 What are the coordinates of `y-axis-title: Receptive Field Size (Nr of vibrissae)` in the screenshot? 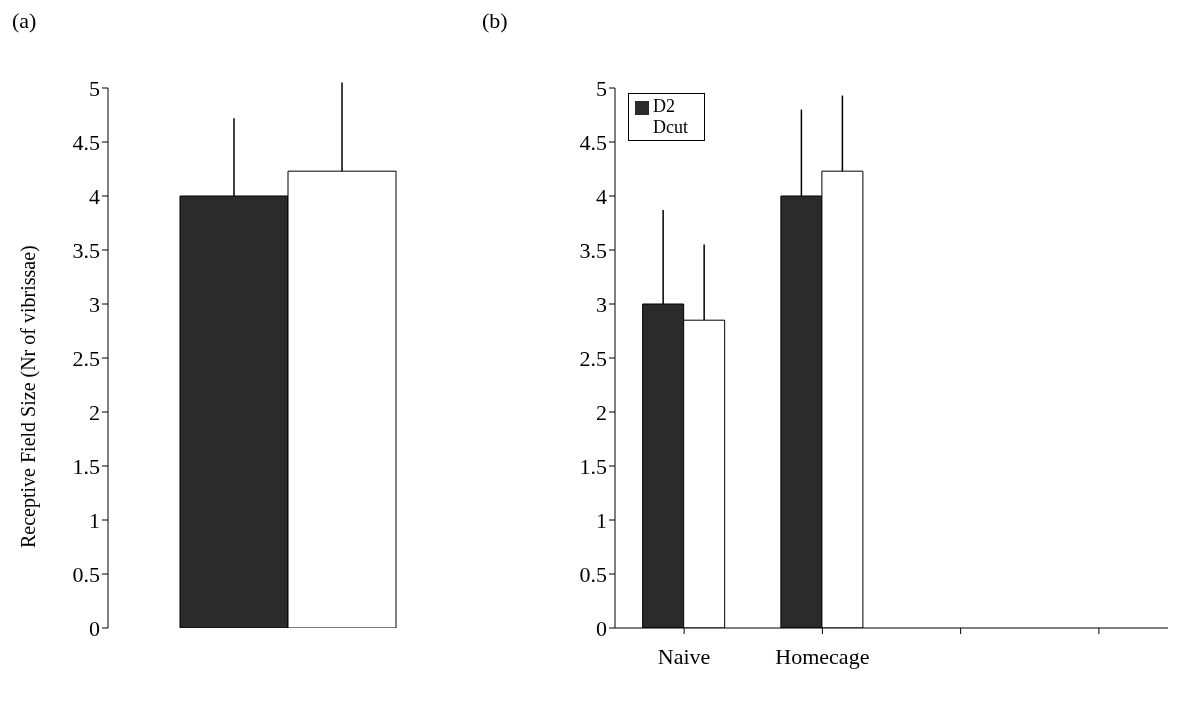 It's located at (29, 396).